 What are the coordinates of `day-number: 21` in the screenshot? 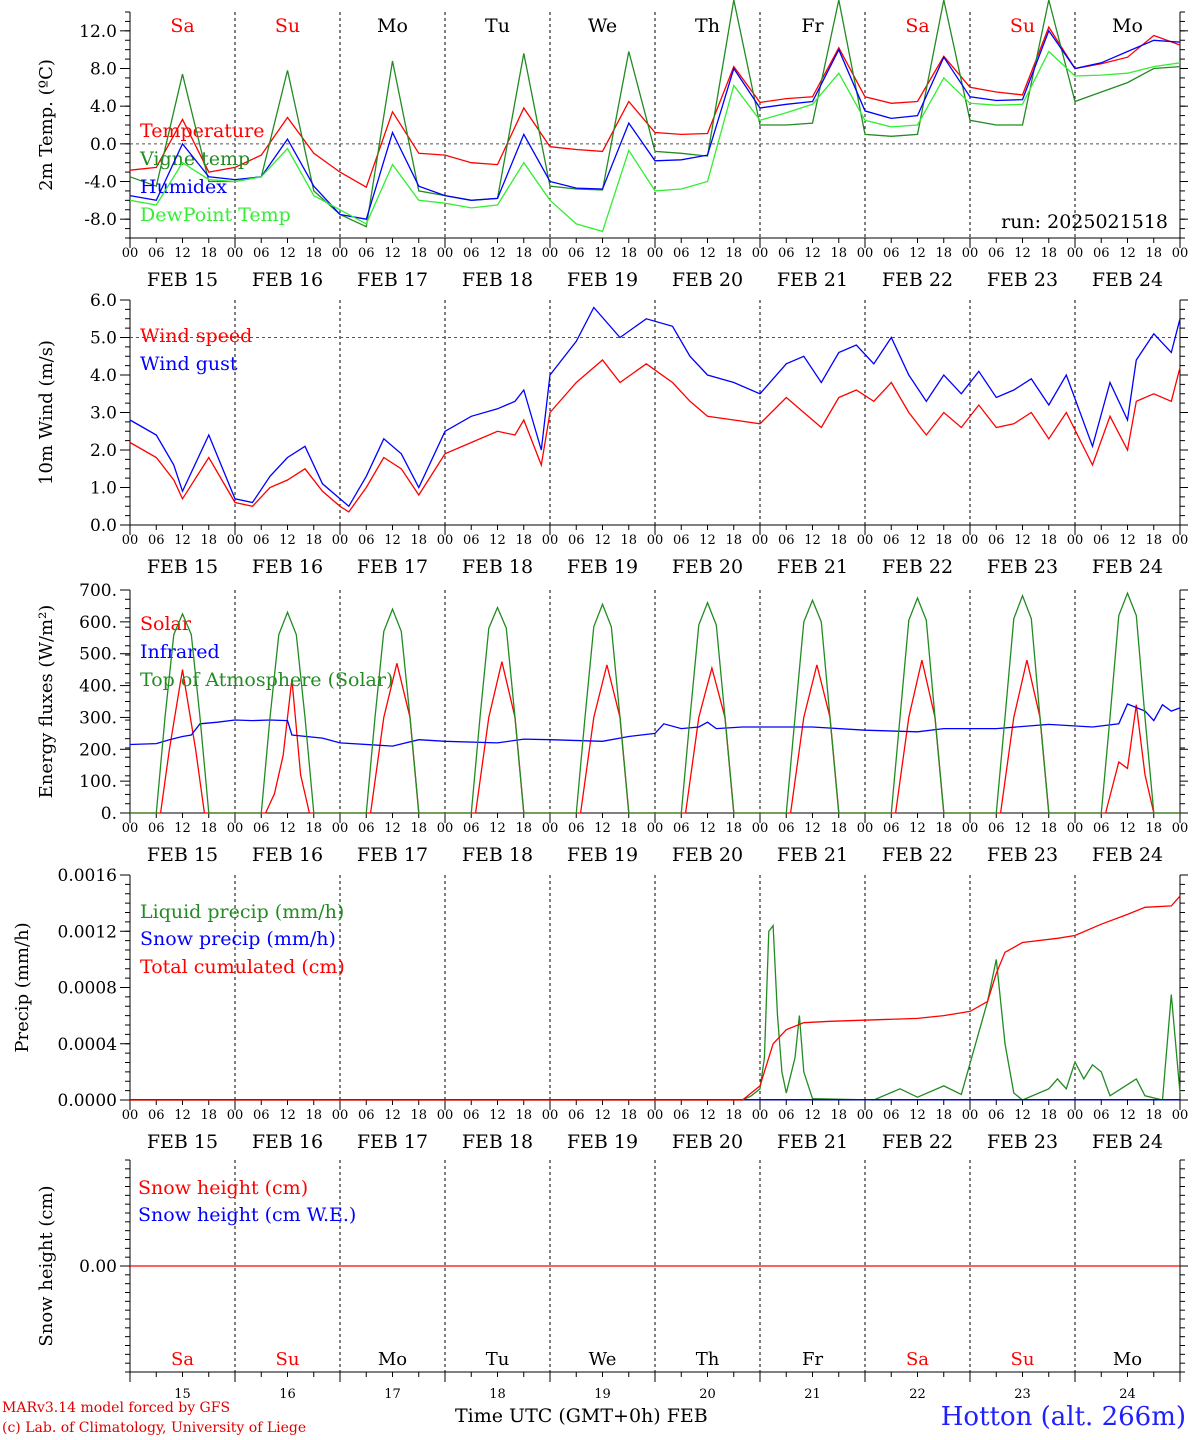 It's located at (812, 1394).